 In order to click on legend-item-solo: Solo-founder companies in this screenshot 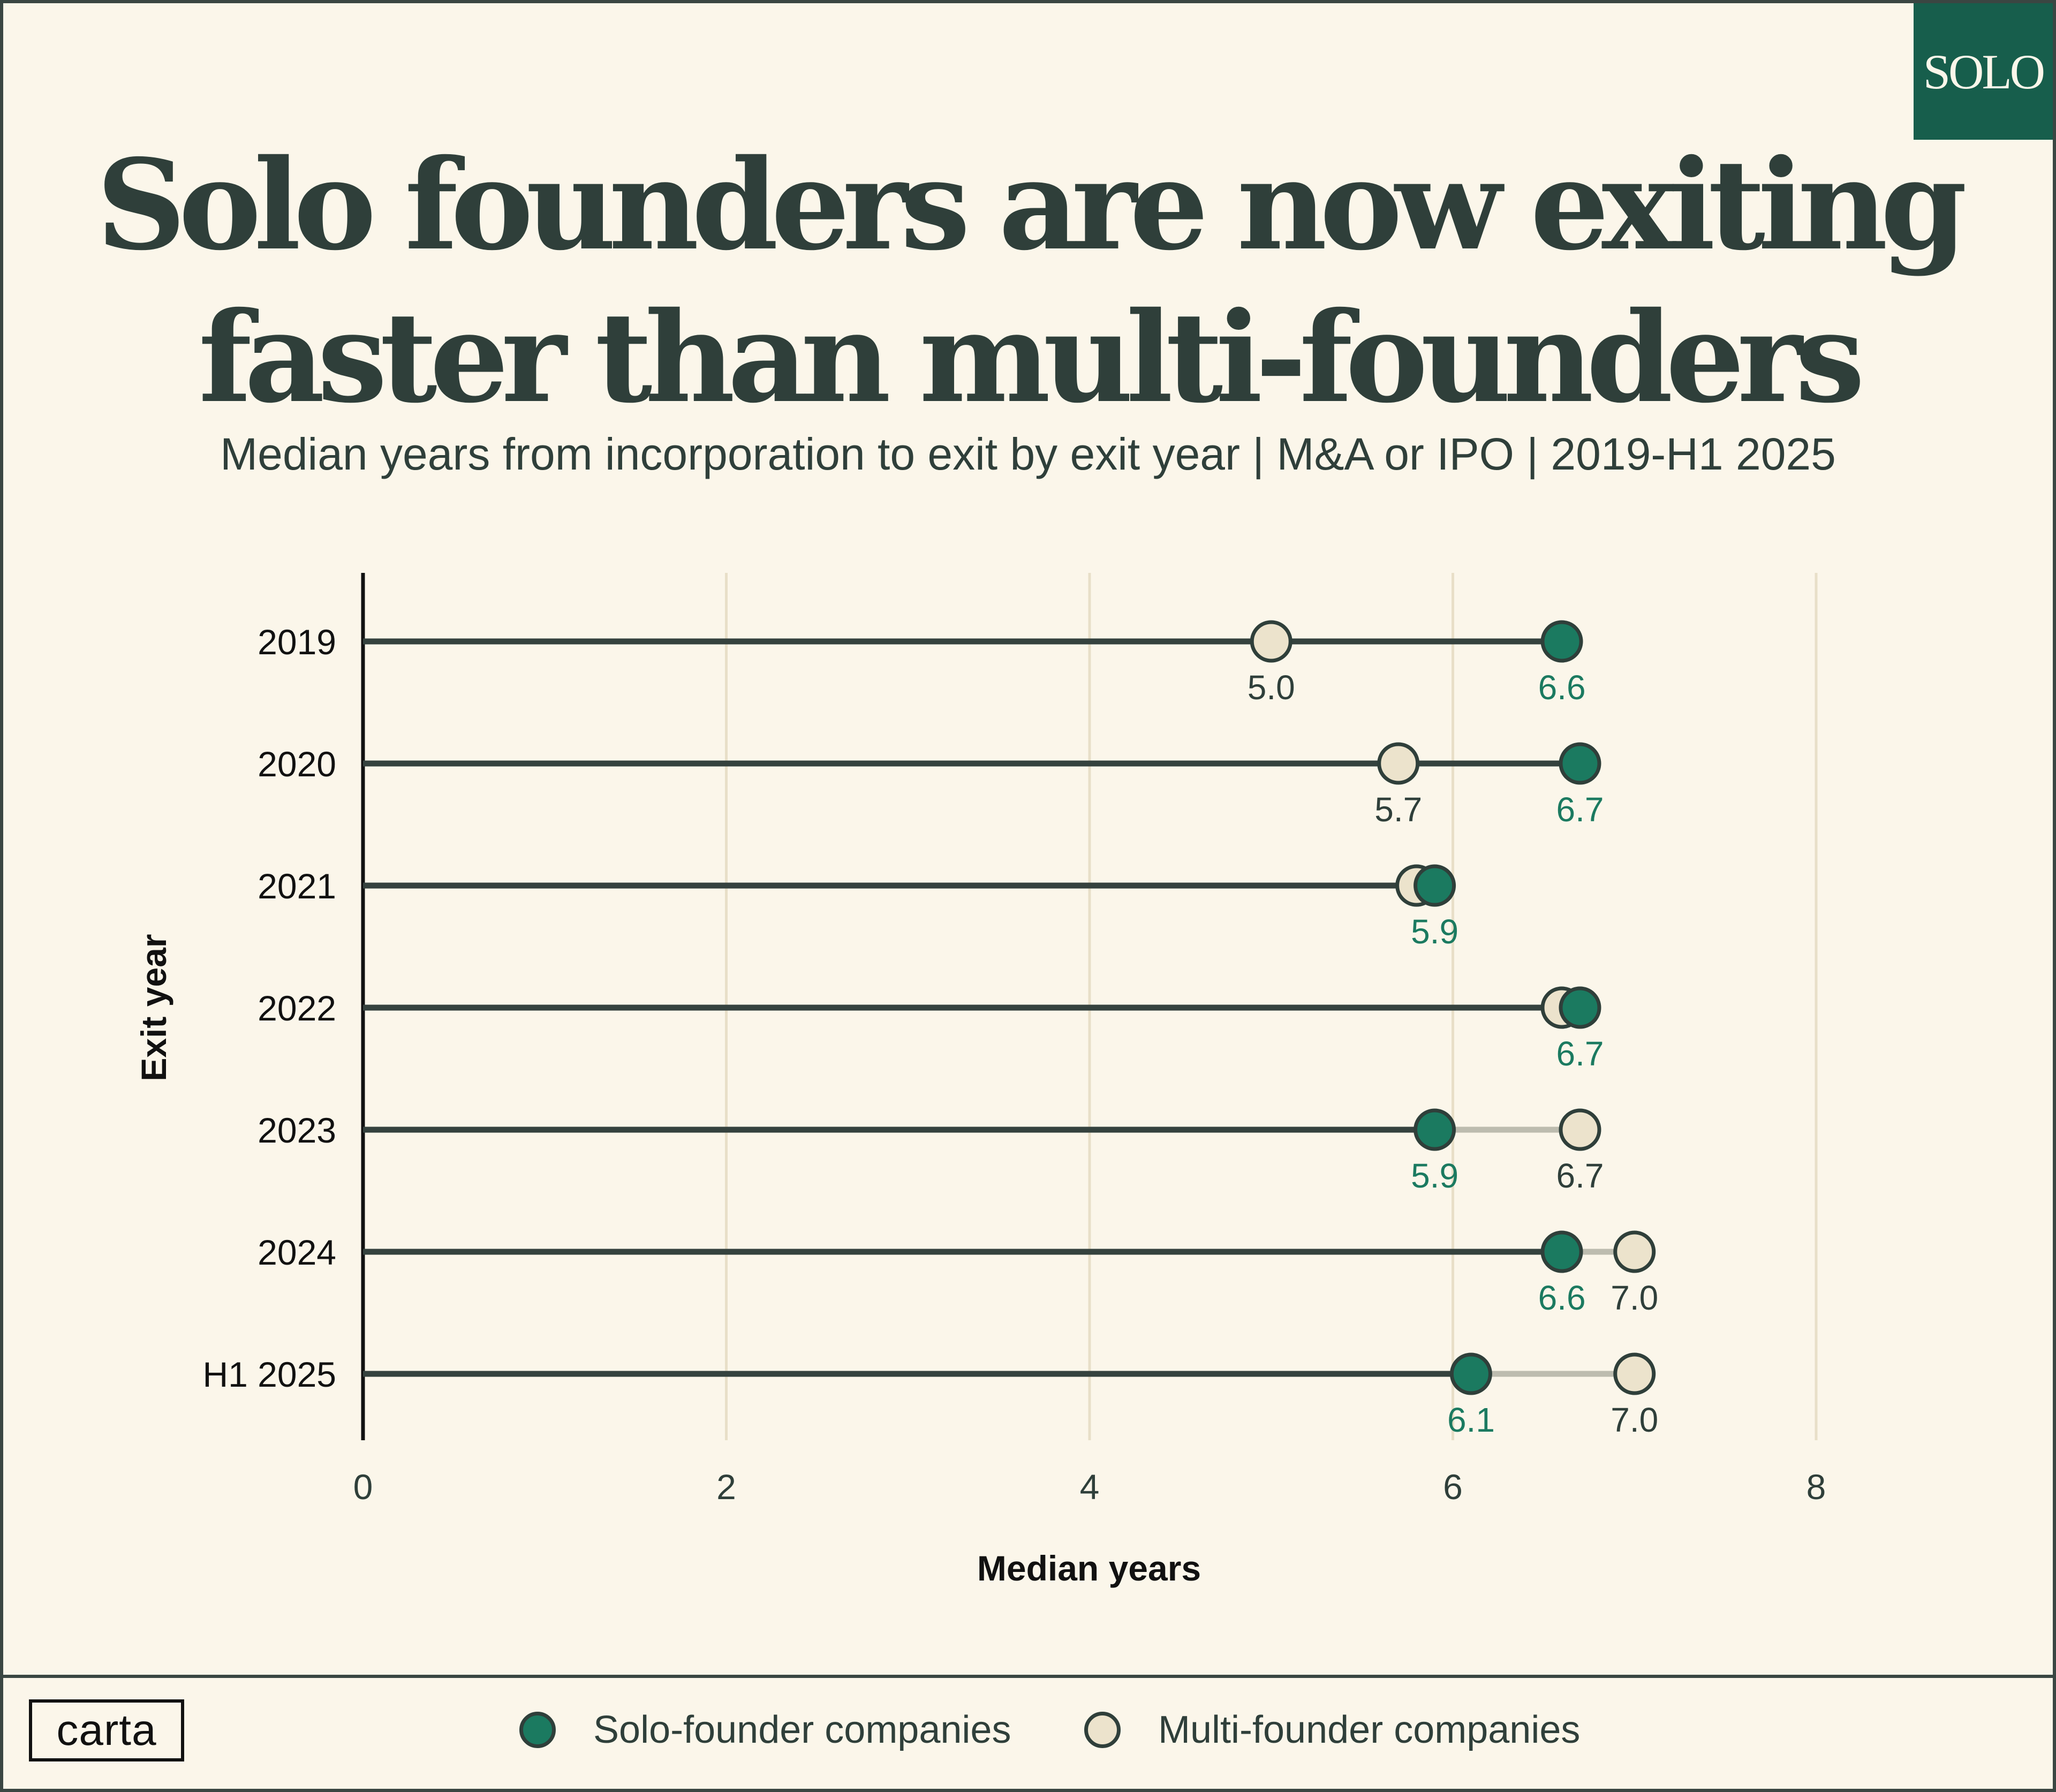, I will do `click(765, 1730)`.